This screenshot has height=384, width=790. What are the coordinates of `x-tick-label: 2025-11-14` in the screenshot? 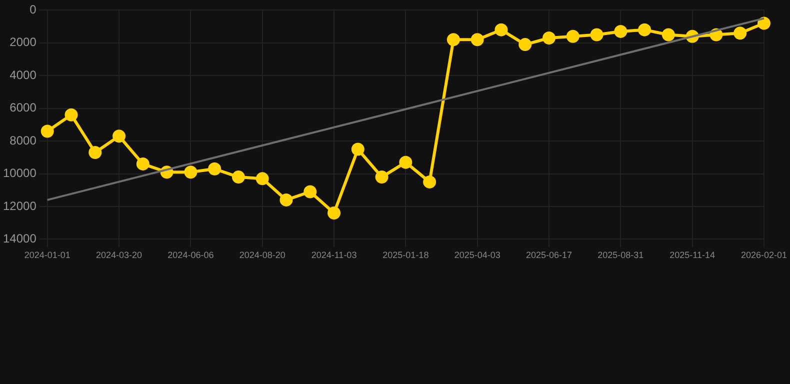 It's located at (693, 255).